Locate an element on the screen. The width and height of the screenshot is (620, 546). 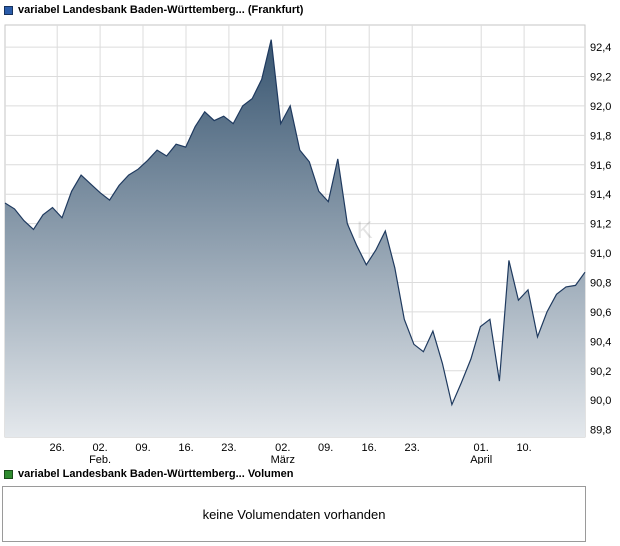
y-axis-label: 89,8 is located at coordinates (600, 431).